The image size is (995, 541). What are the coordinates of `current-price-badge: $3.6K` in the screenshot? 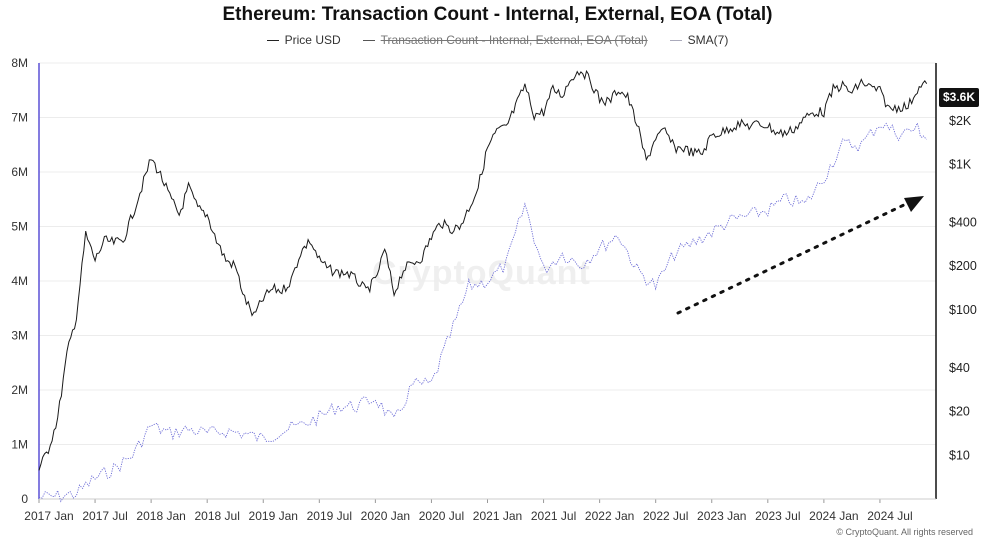 It's located at (959, 97).